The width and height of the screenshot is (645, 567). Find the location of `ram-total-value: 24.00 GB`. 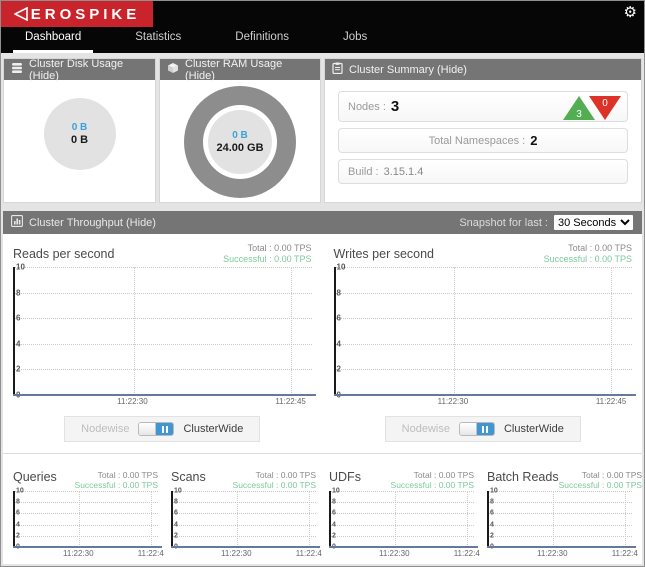

ram-total-value: 24.00 GB is located at coordinates (240, 148).